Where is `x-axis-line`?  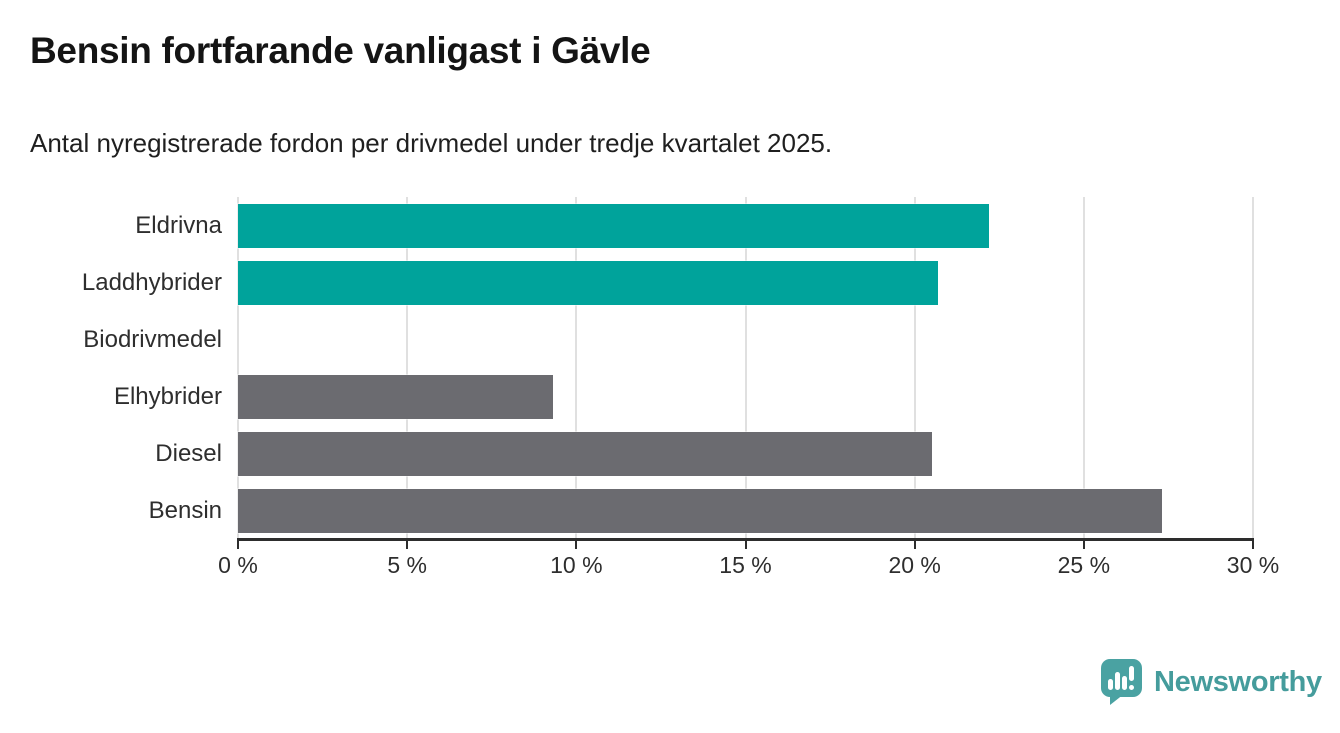
x-axis-line is located at coordinates (745, 539).